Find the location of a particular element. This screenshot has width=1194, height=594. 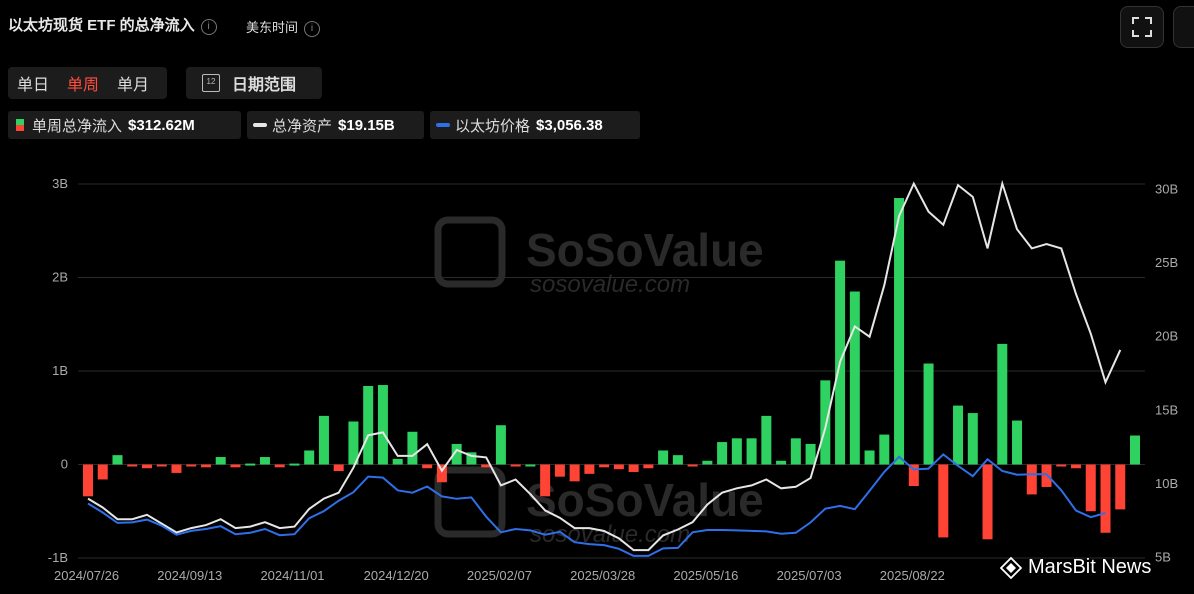

watermark-logo-icon is located at coordinates (470, 252).